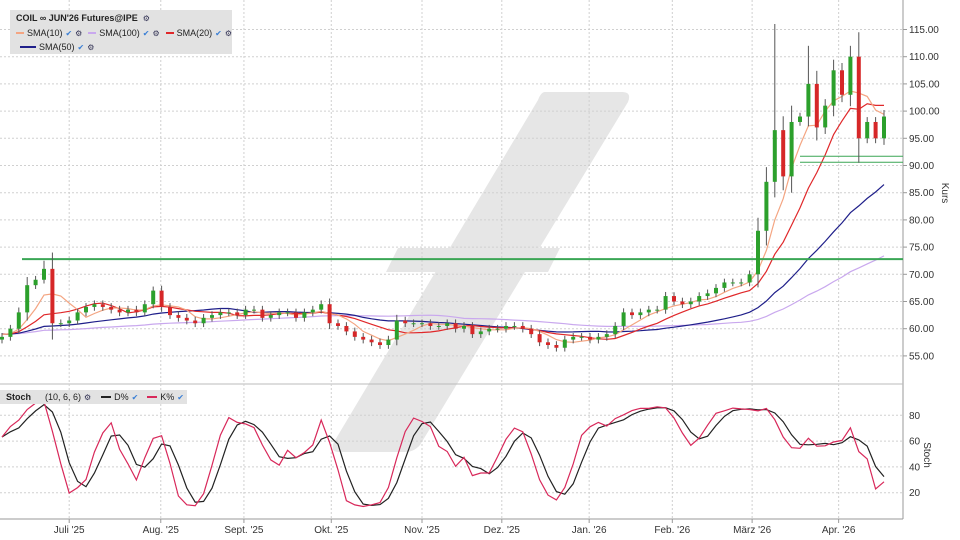  I want to click on price-tick-label: 85.00, so click(921, 193).